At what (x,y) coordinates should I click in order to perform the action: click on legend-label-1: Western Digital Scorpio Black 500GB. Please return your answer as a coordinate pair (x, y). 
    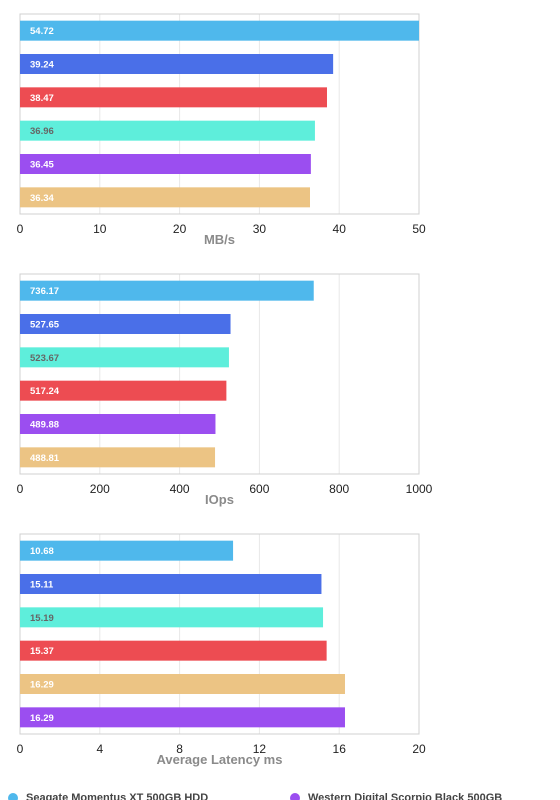
    Looking at the image, I should click on (405, 796).